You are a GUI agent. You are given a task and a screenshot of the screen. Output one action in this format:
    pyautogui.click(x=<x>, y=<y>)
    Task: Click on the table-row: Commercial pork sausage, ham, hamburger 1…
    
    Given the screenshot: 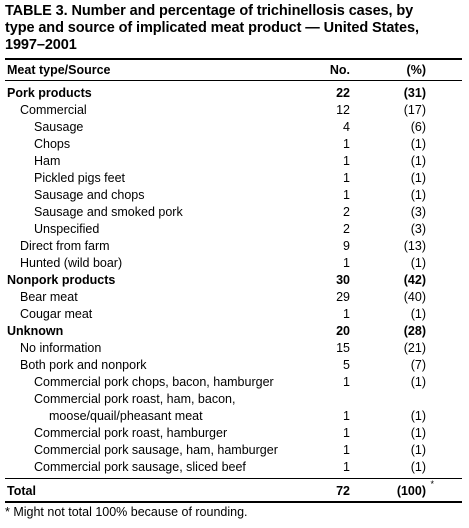 What is the action you would take?
    pyautogui.click(x=233, y=449)
    